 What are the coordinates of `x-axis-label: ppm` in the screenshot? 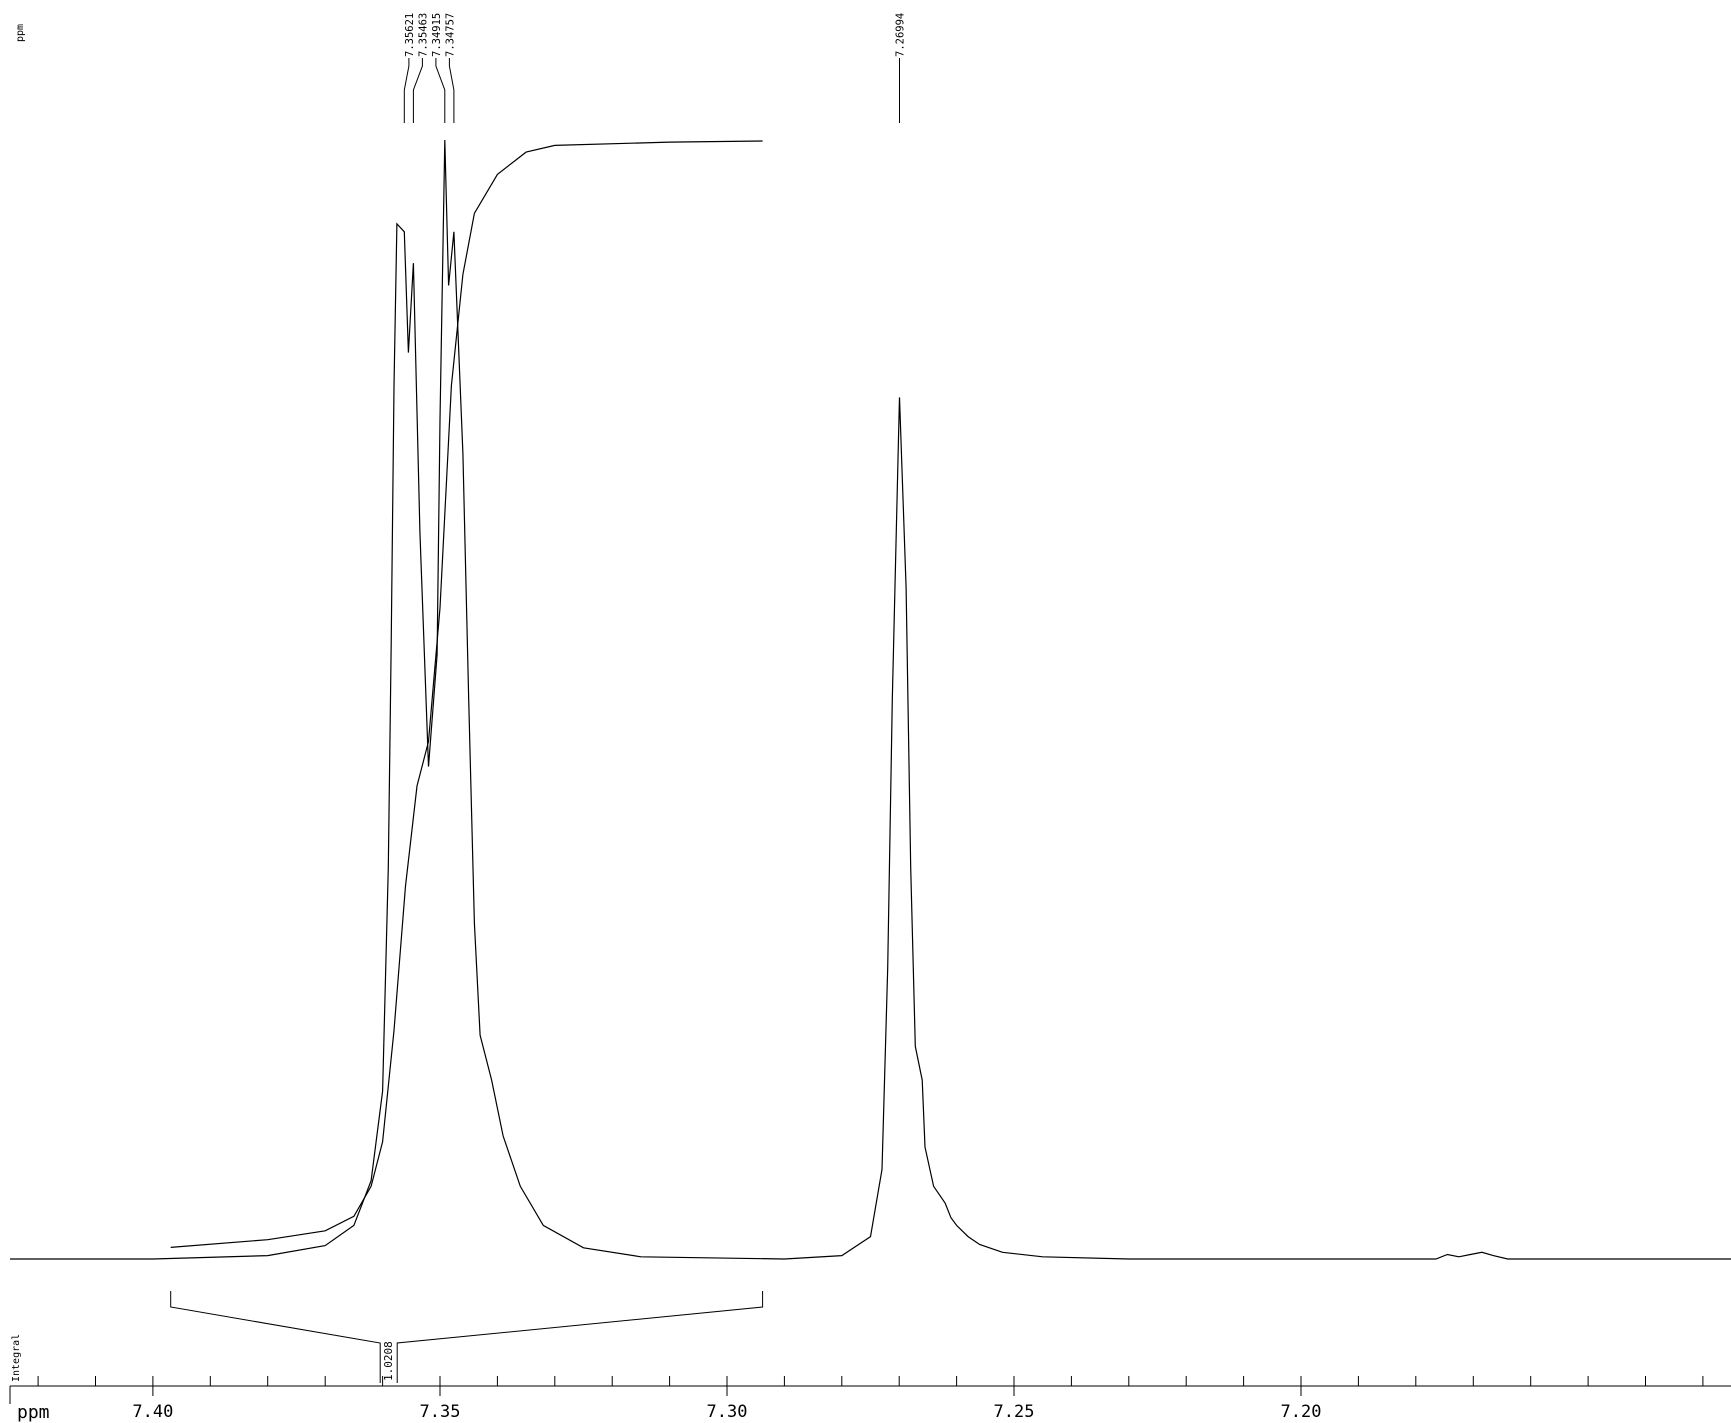 It's located at (33, 1412).